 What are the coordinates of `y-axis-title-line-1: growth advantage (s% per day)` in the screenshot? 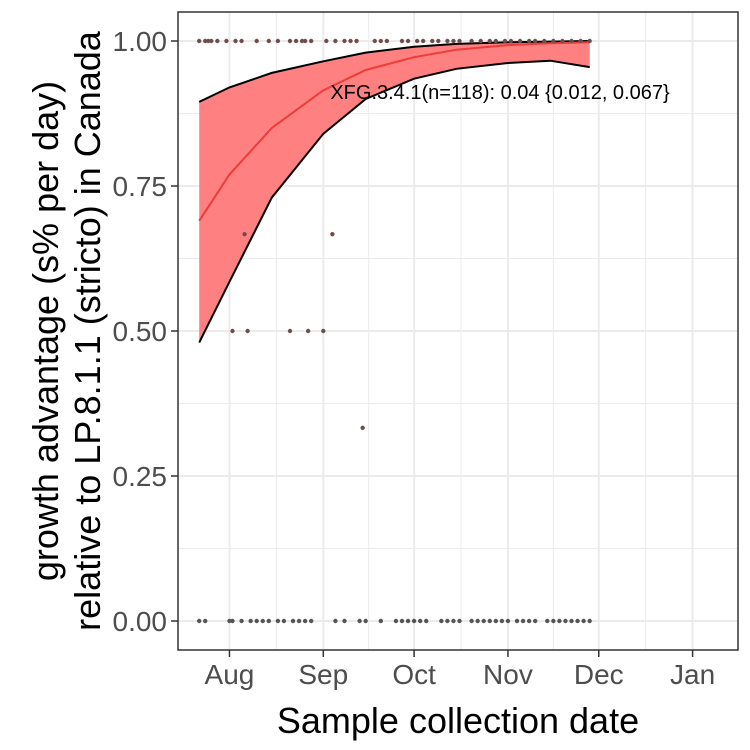 It's located at (45, 331).